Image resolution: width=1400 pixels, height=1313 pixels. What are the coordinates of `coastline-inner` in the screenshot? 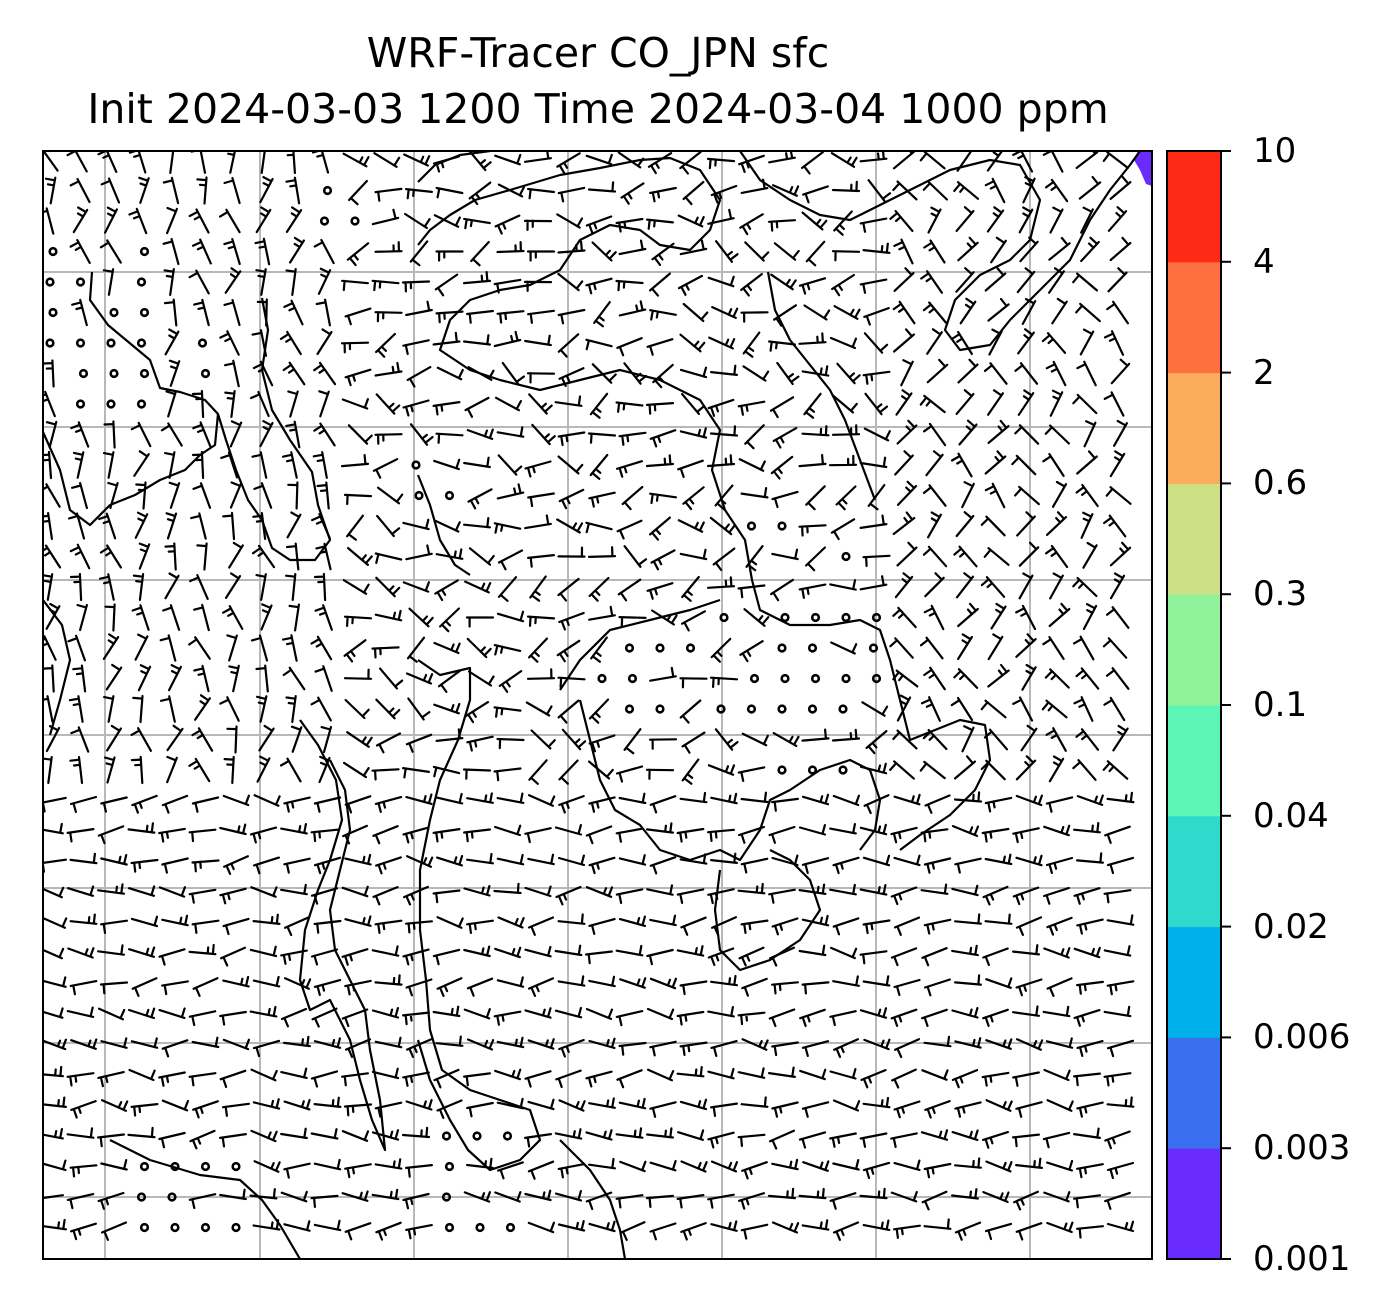 It's located at (720, 730).